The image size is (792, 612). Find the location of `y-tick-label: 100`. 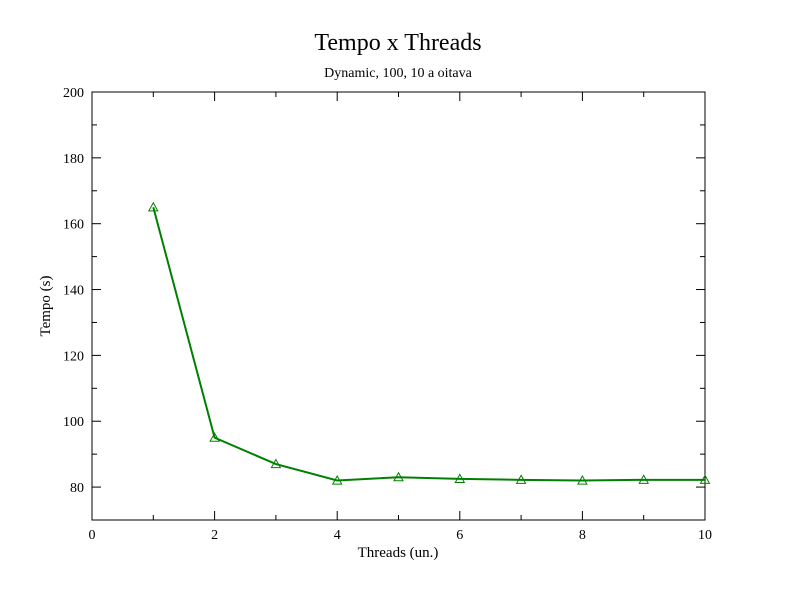

y-tick-label: 100 is located at coordinates (73, 422).